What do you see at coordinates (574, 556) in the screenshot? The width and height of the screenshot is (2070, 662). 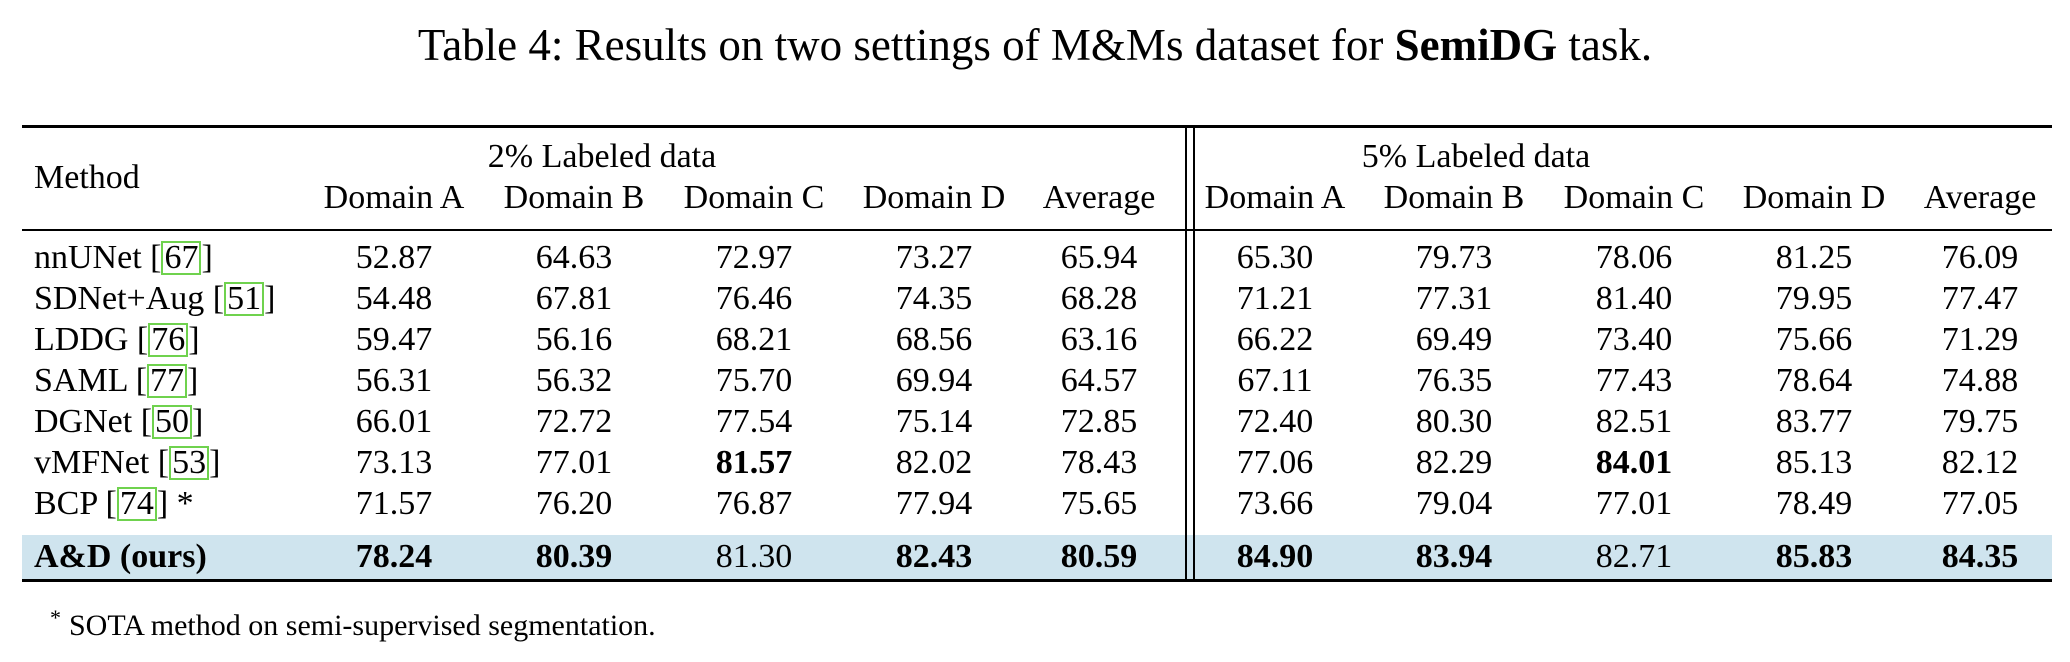 I see `table-cell: 80.39` at bounding box center [574, 556].